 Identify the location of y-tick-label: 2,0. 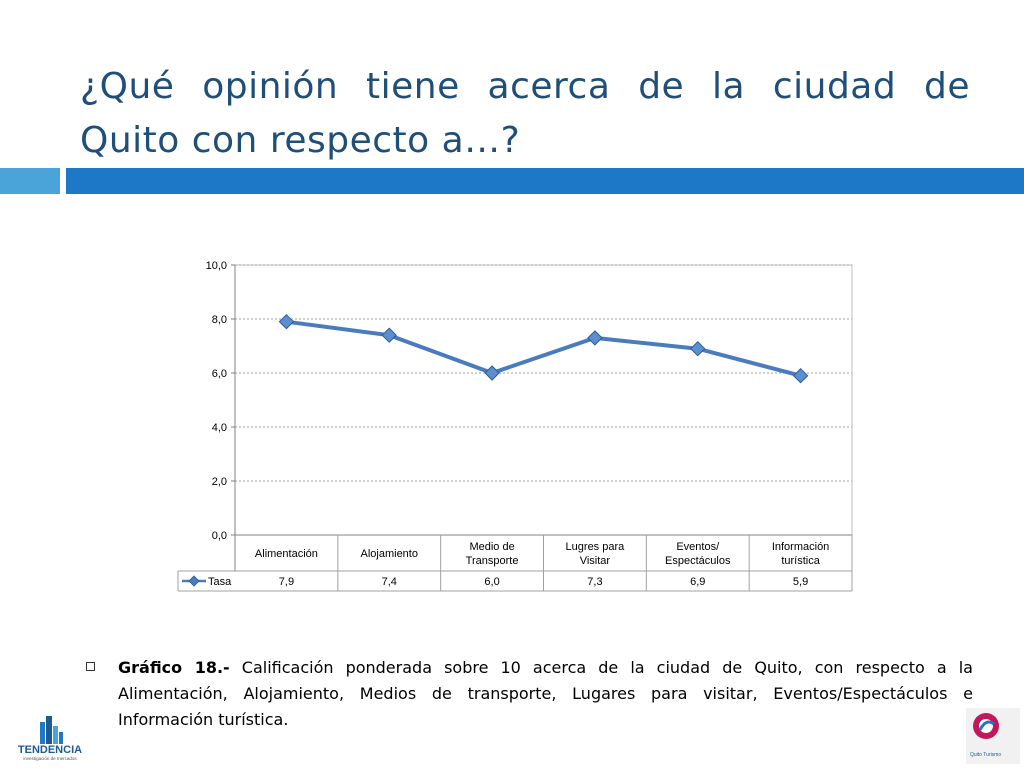
(219, 482).